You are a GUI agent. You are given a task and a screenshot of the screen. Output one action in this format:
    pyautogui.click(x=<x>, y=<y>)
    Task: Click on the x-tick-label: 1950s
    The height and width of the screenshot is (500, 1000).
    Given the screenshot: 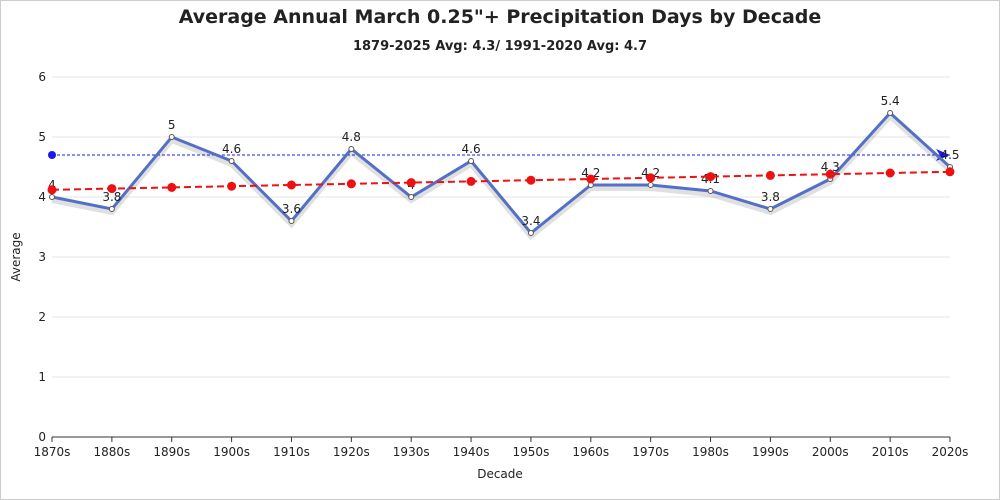 What is the action you would take?
    pyautogui.click(x=531, y=452)
    